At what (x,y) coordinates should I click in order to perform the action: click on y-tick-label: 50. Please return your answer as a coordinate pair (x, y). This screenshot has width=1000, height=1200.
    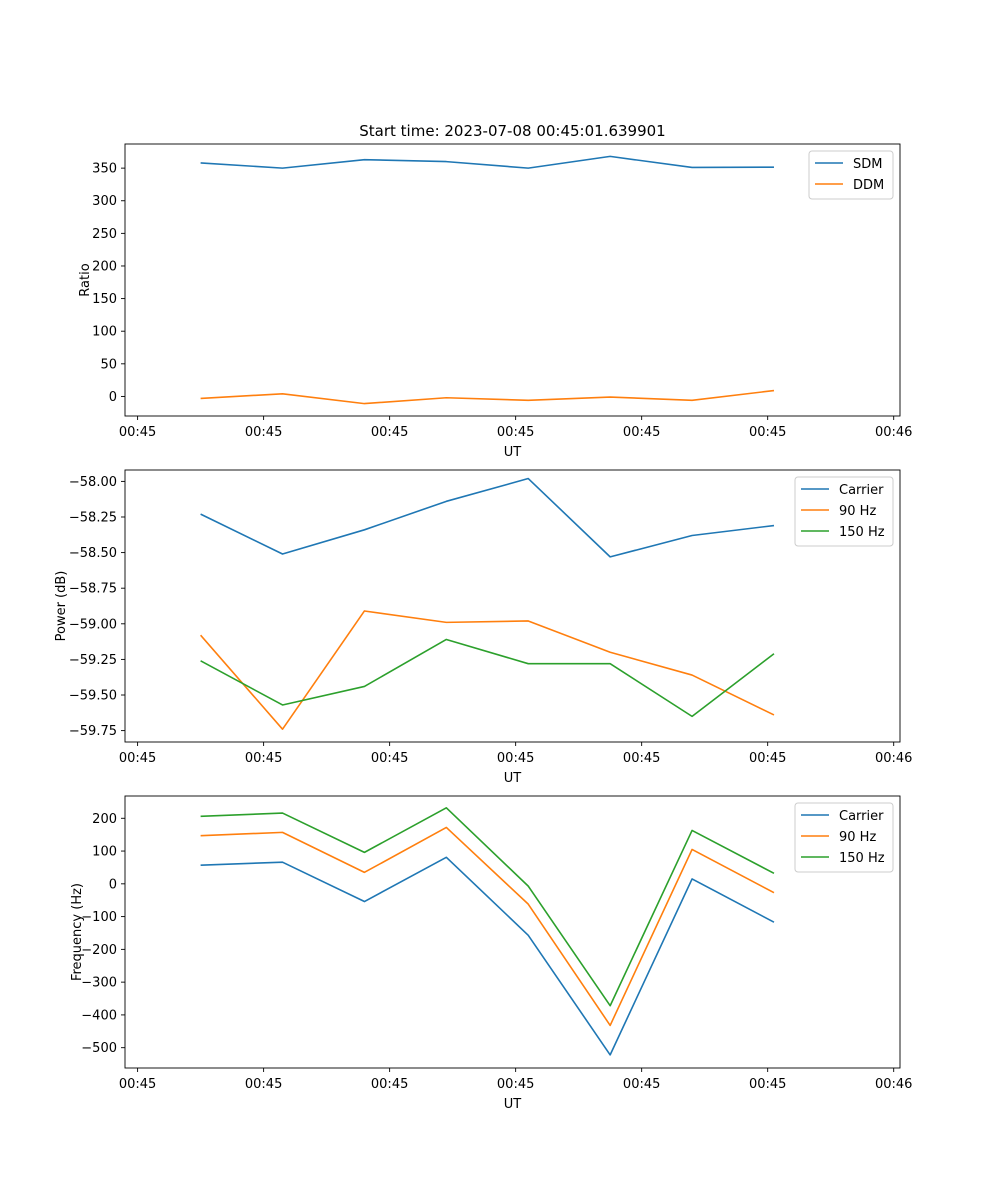
    Looking at the image, I should click on (108, 364).